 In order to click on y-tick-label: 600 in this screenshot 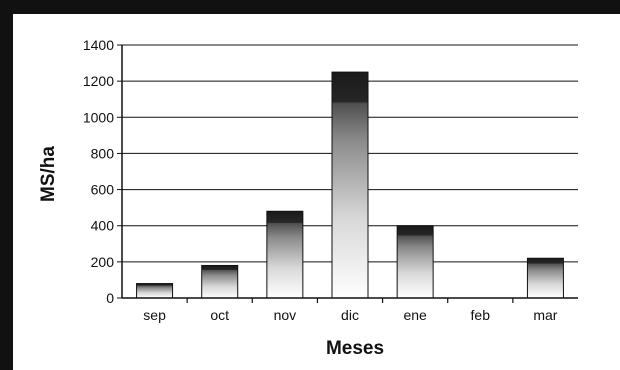, I will do `click(103, 190)`.